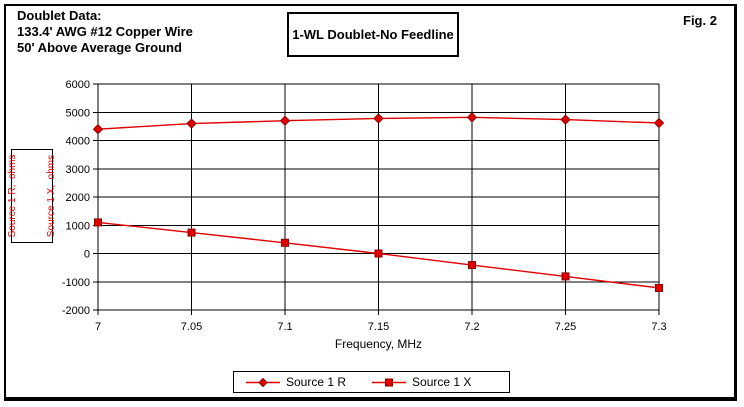 Image resolution: width=744 pixels, height=407 pixels. I want to click on y-tick-label: -1000, so click(76, 283).